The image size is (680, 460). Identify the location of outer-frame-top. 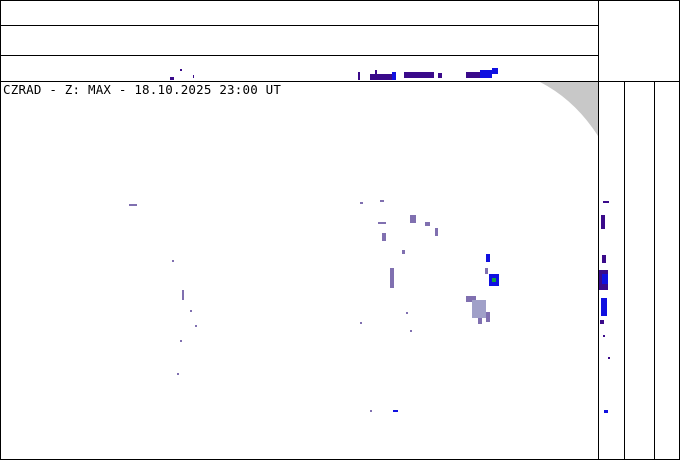
(340, 0).